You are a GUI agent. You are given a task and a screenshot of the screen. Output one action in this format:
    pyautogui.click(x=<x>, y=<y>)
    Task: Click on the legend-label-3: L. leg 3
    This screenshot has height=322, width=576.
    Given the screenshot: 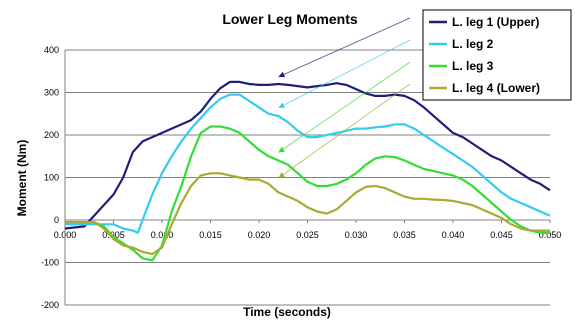 What is the action you would take?
    pyautogui.click(x=473, y=66)
    